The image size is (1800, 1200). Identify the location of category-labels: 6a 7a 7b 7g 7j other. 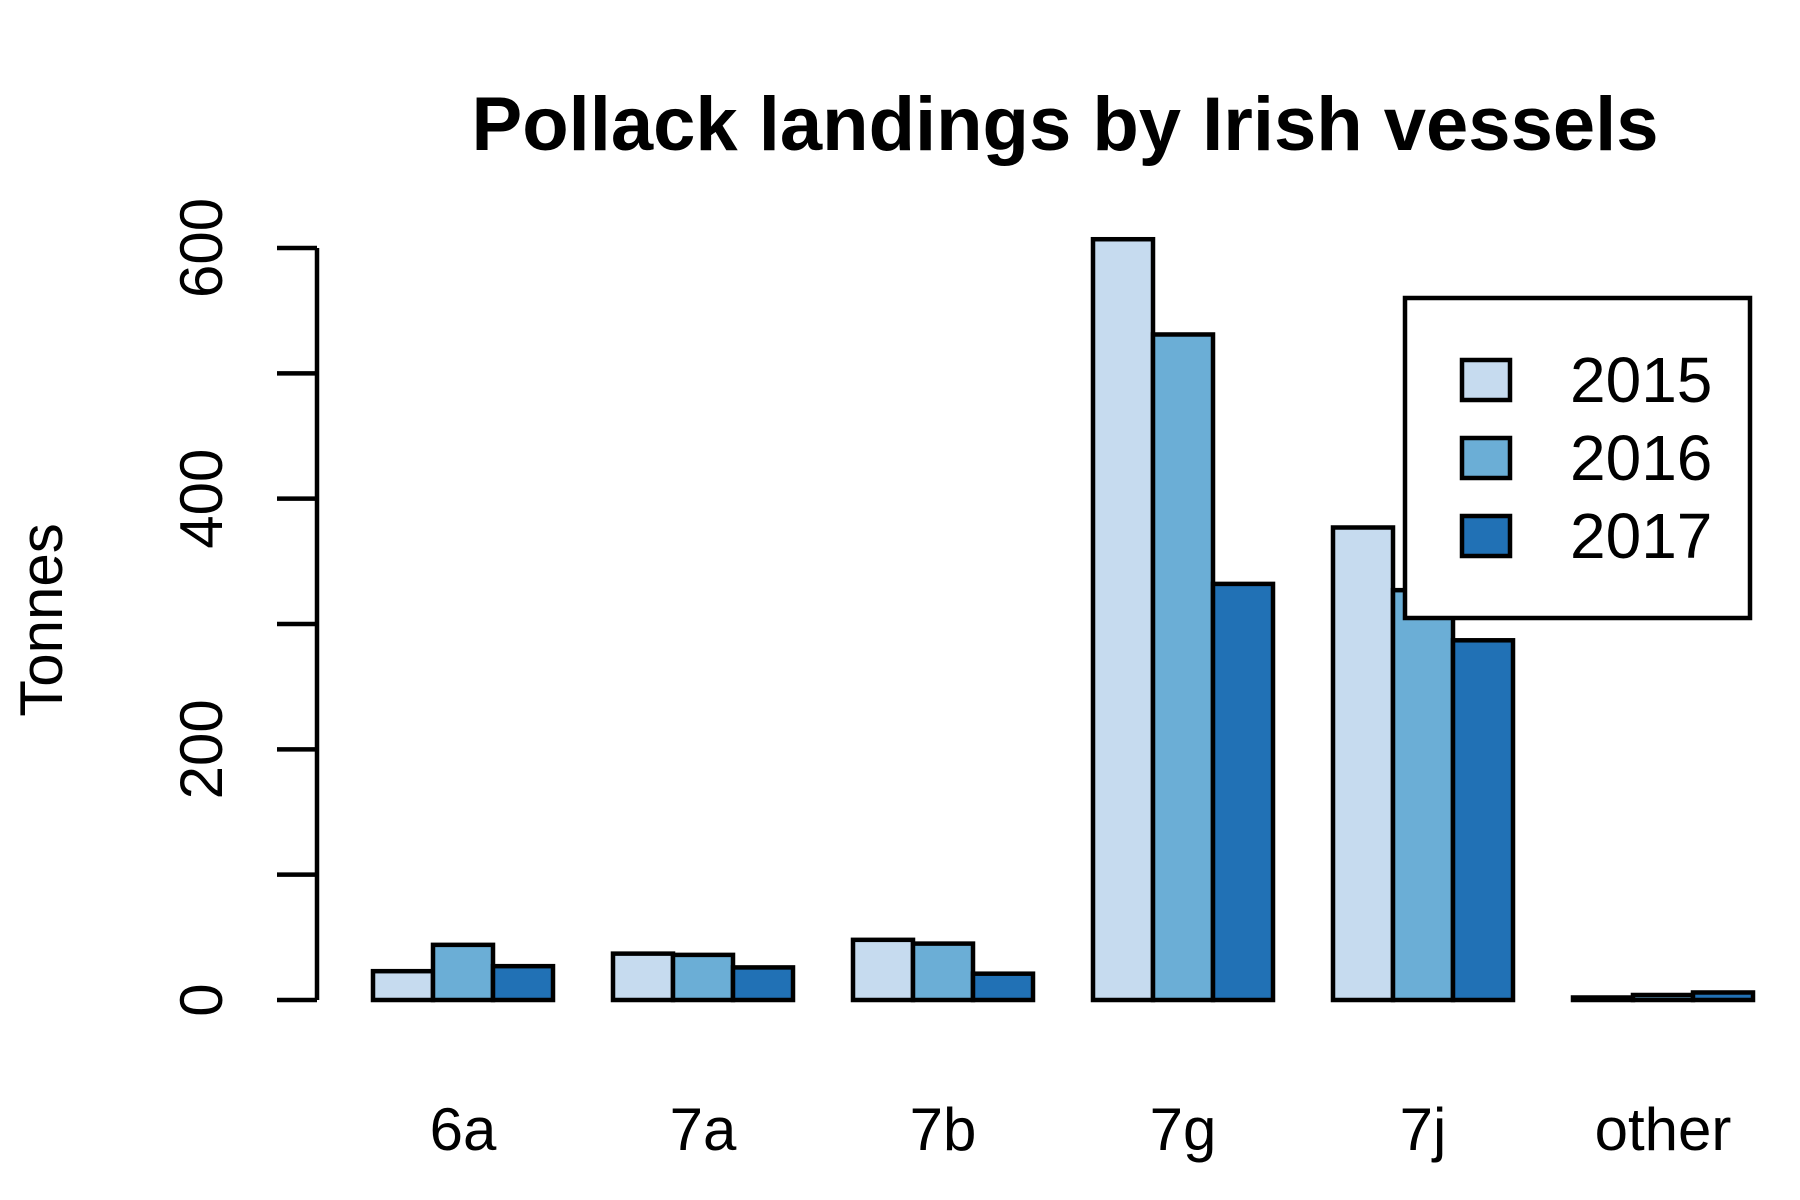
(1081, 1129).